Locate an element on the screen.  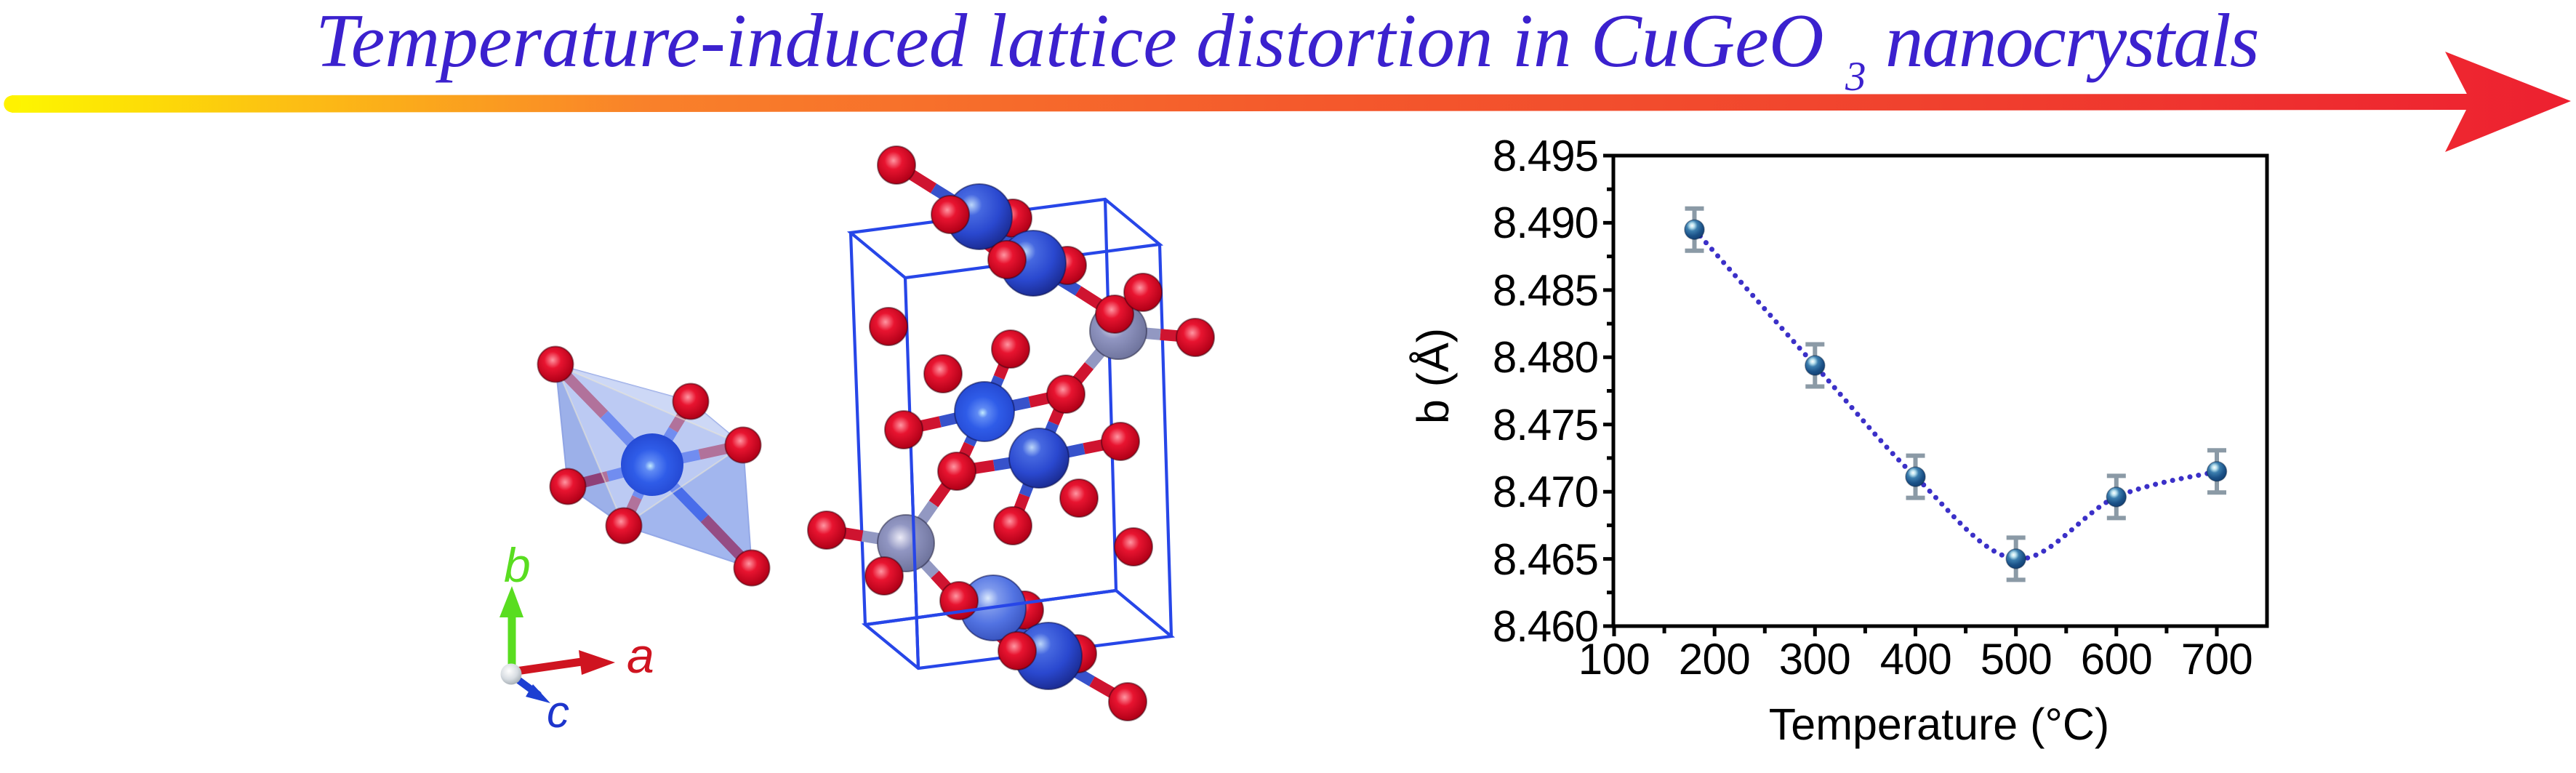
svg-text: 8.460 is located at coordinates (1545, 626).